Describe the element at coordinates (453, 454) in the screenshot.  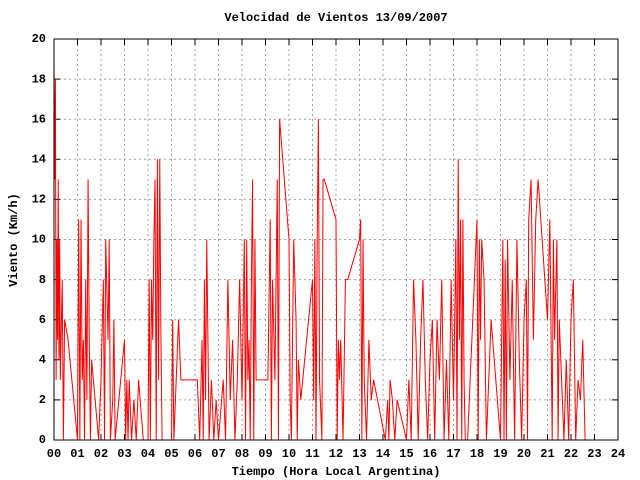
I see `x-tick-label: 17` at that location.